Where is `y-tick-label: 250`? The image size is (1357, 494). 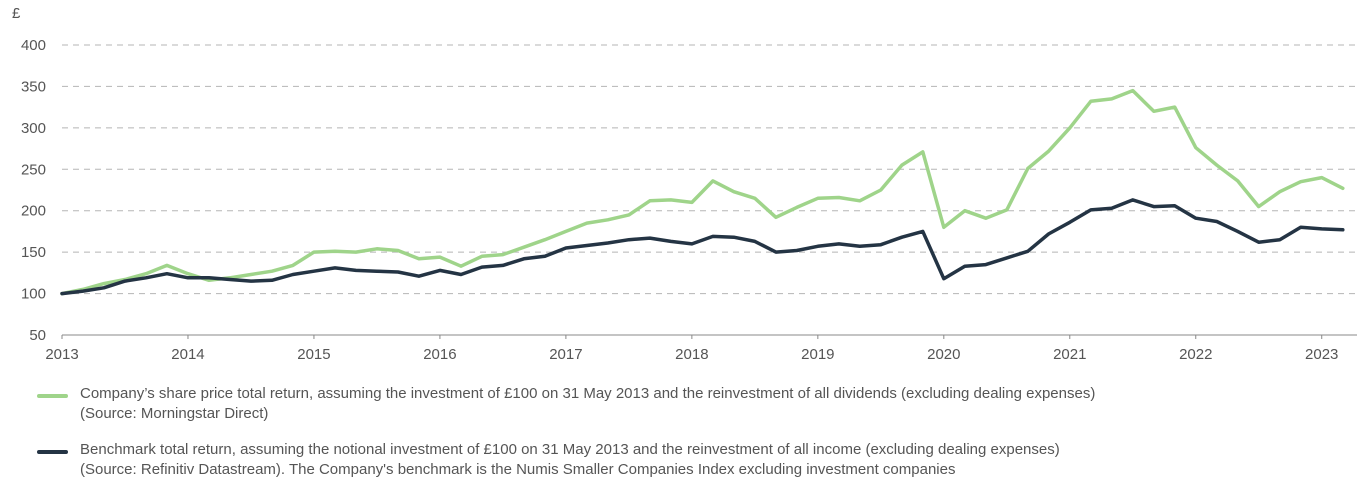
y-tick-label: 250 is located at coordinates (33, 169).